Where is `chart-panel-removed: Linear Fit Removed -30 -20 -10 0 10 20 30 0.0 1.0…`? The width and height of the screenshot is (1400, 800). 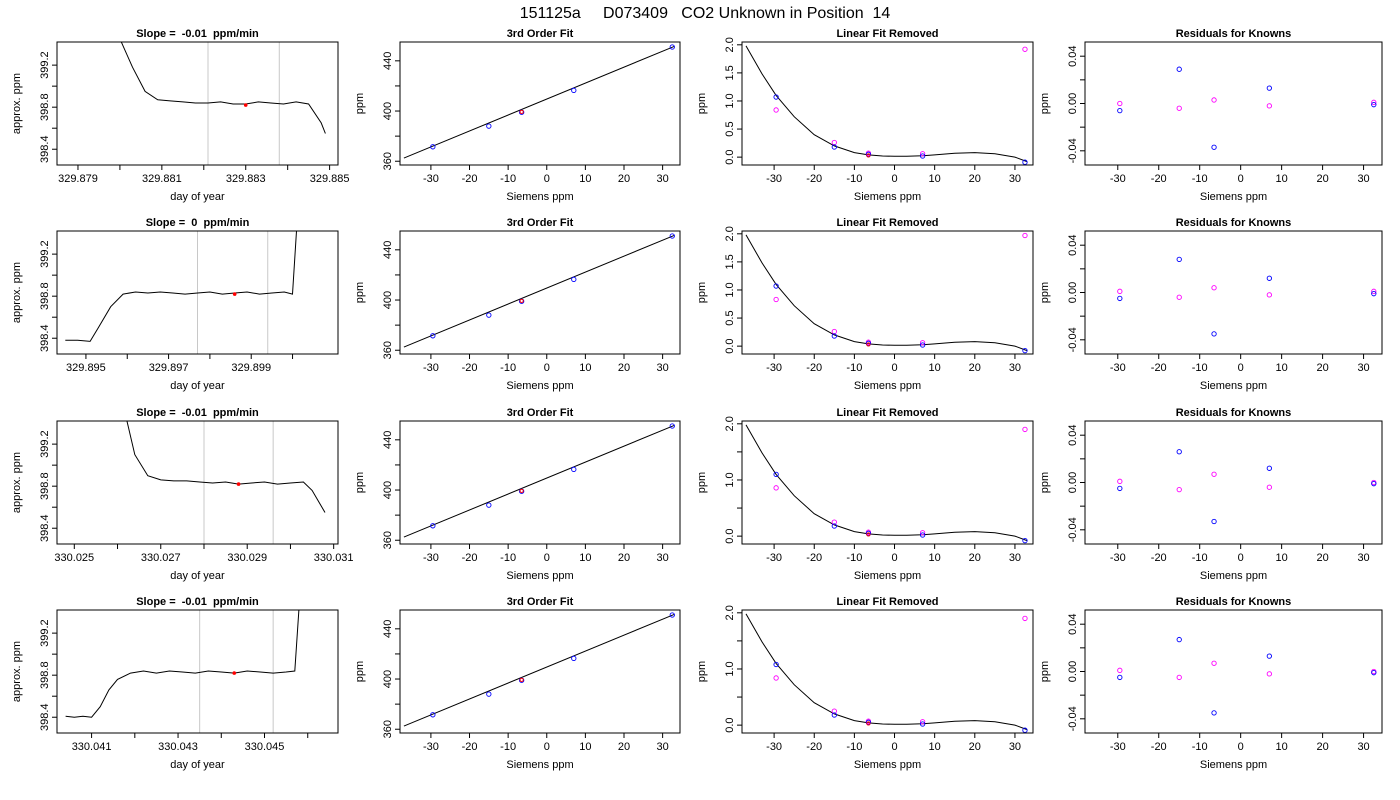 chart-panel-removed: Linear Fit Removed -30 -20 -10 0 10 20 30 0.0 1.0… is located at coordinates (865, 494).